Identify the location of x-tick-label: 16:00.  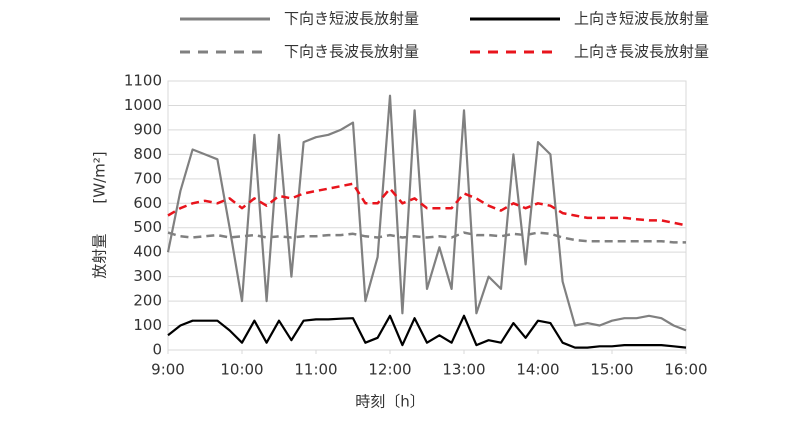
(685, 370).